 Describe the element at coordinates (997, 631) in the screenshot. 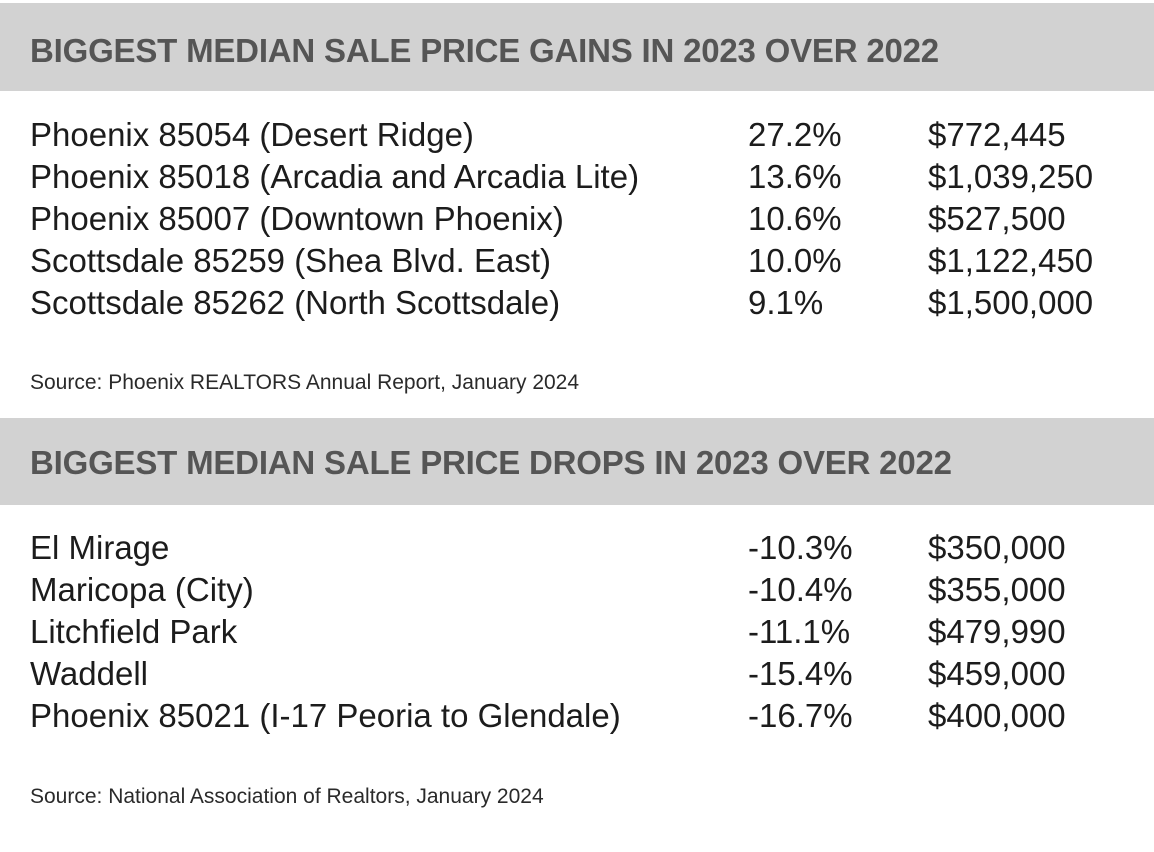

I see `median-price: $479,990` at that location.